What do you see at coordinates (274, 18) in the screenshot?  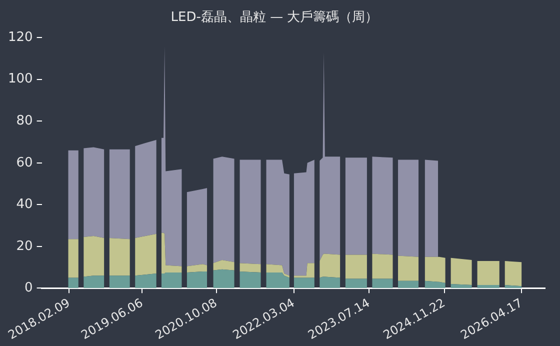 I see `chart-title: LED-磊晶、晶粒 — 大戶籌碼（周）` at bounding box center [274, 18].